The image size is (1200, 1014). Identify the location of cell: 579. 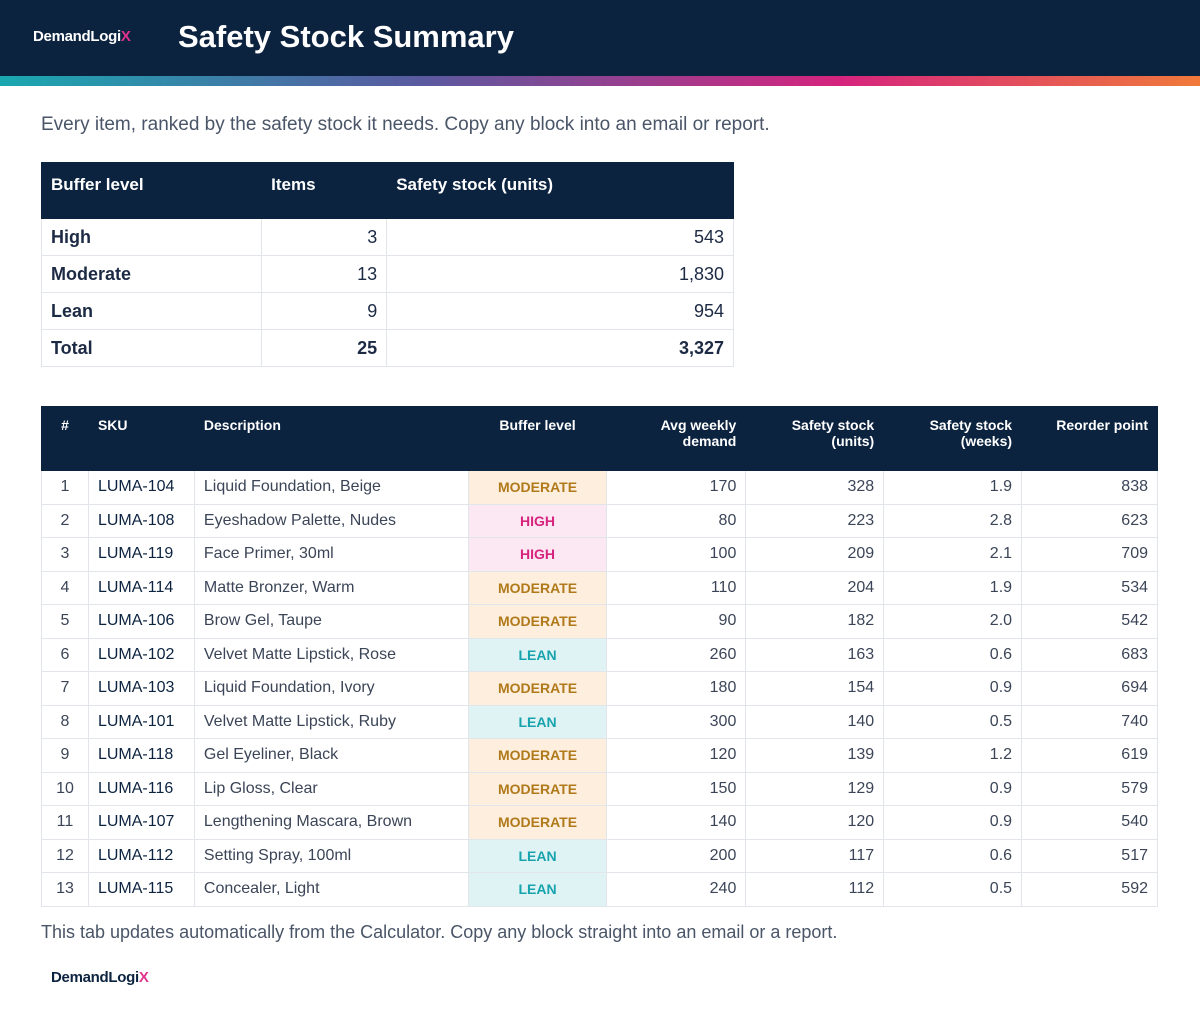
(1089, 788).